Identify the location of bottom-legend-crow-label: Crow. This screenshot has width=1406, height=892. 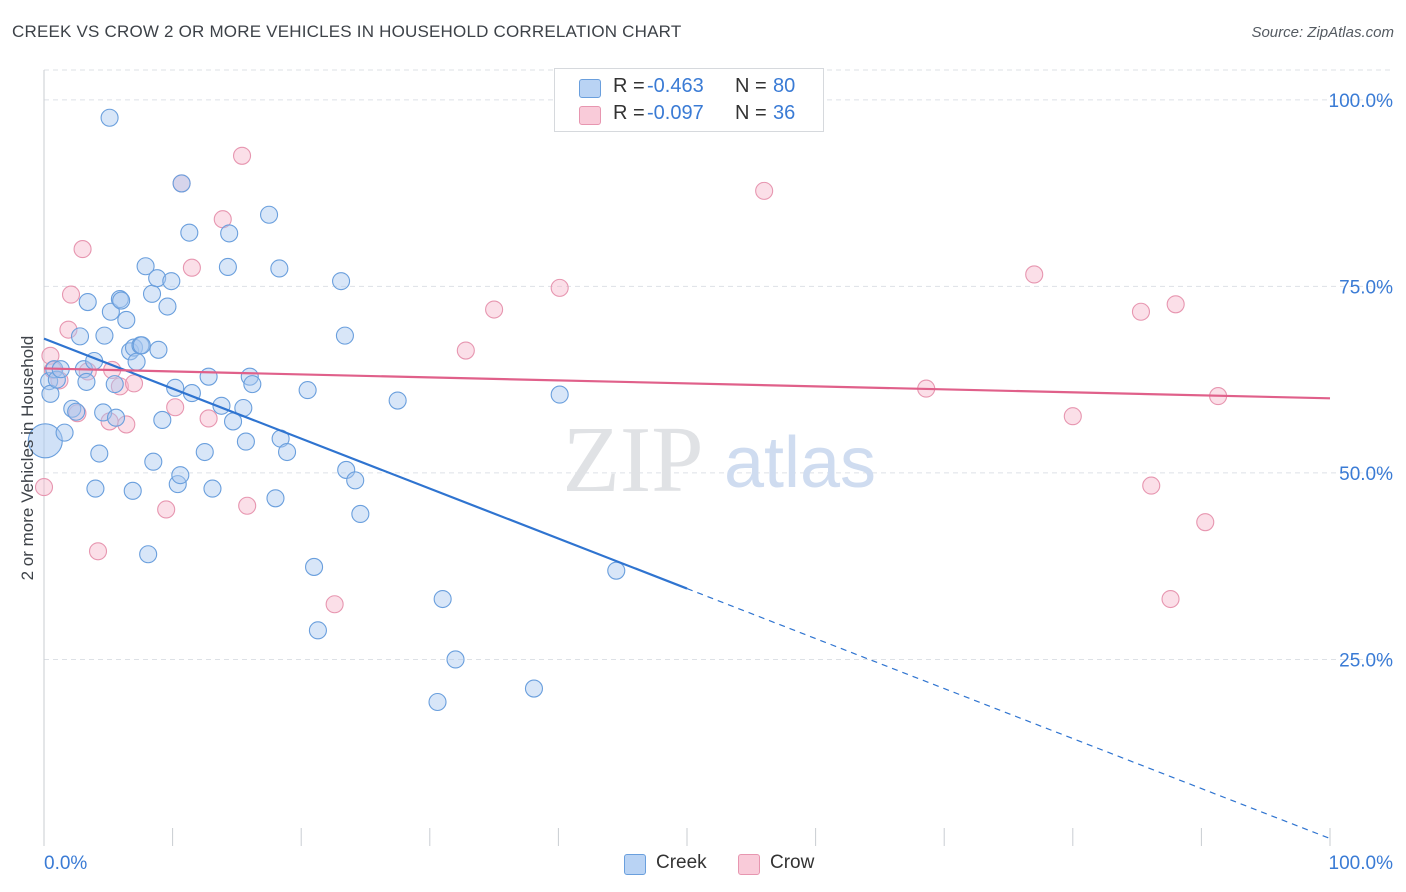
(792, 862).